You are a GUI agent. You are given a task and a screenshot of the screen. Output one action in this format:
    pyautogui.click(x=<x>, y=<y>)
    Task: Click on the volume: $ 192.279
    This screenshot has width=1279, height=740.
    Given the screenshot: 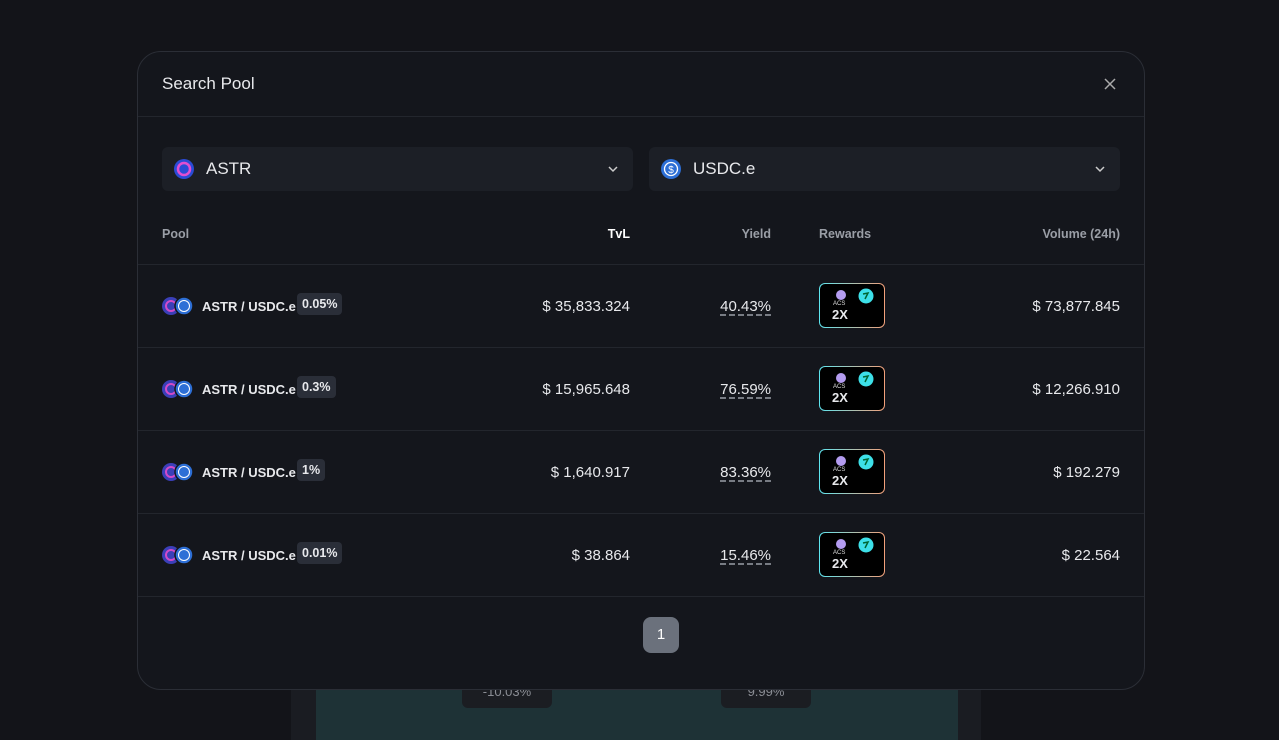 What is the action you would take?
    pyautogui.click(x=1086, y=472)
    